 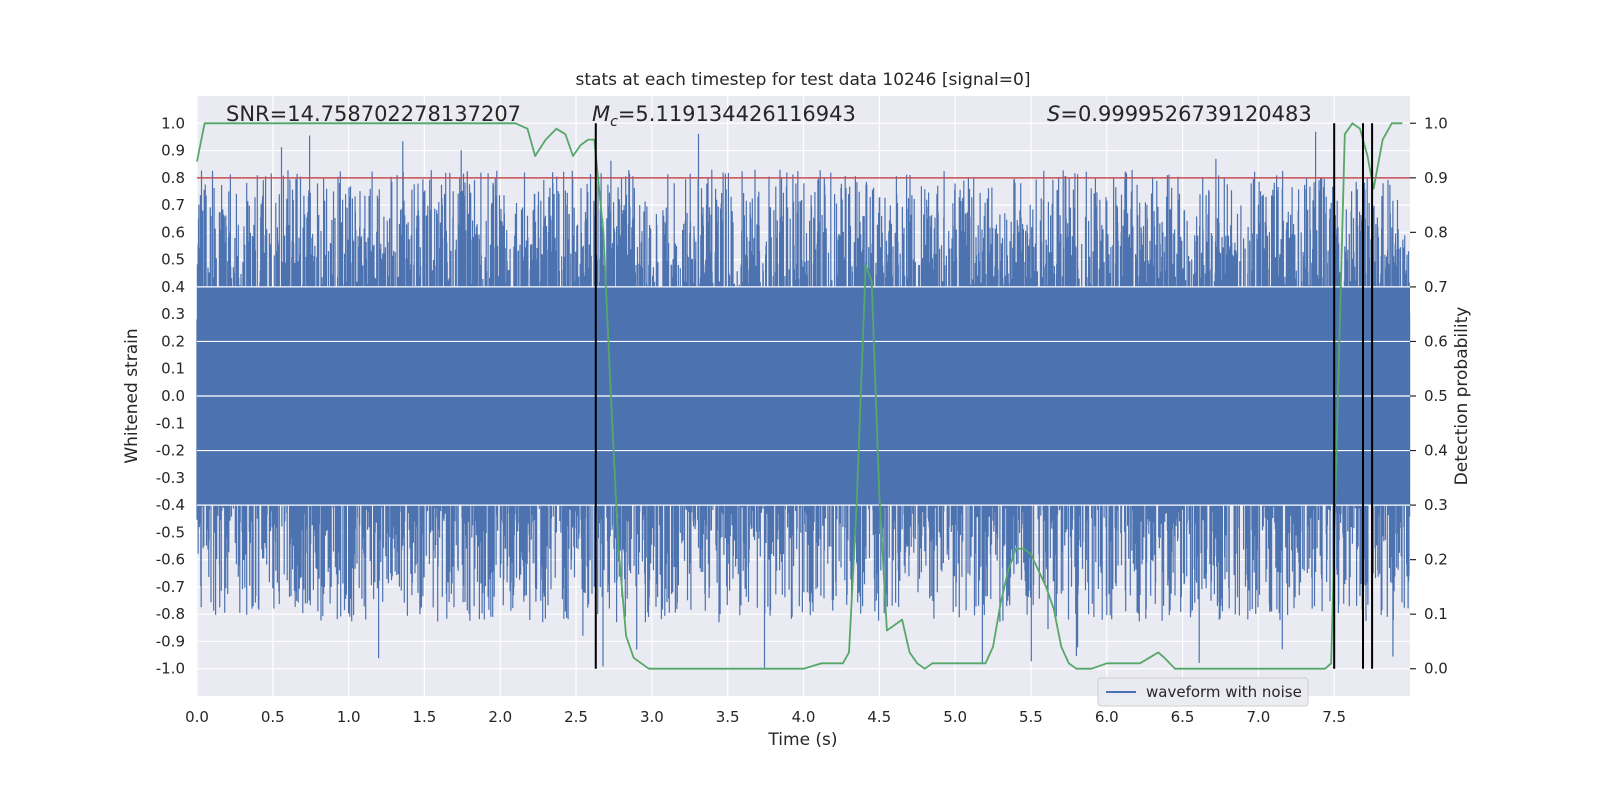 I want to click on y-tick-label: 0.4, so click(x=173, y=287).